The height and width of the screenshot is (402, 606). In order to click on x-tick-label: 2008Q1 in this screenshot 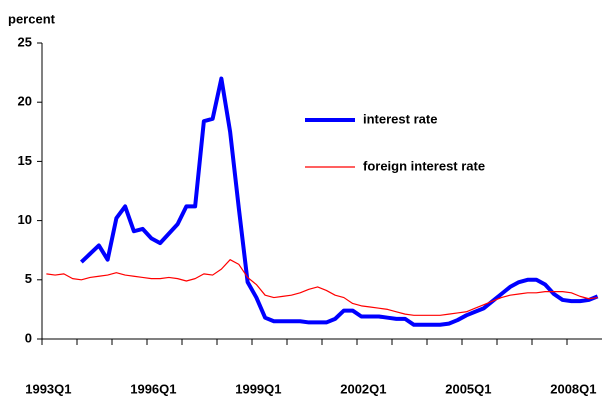, I will do `click(573, 388)`.